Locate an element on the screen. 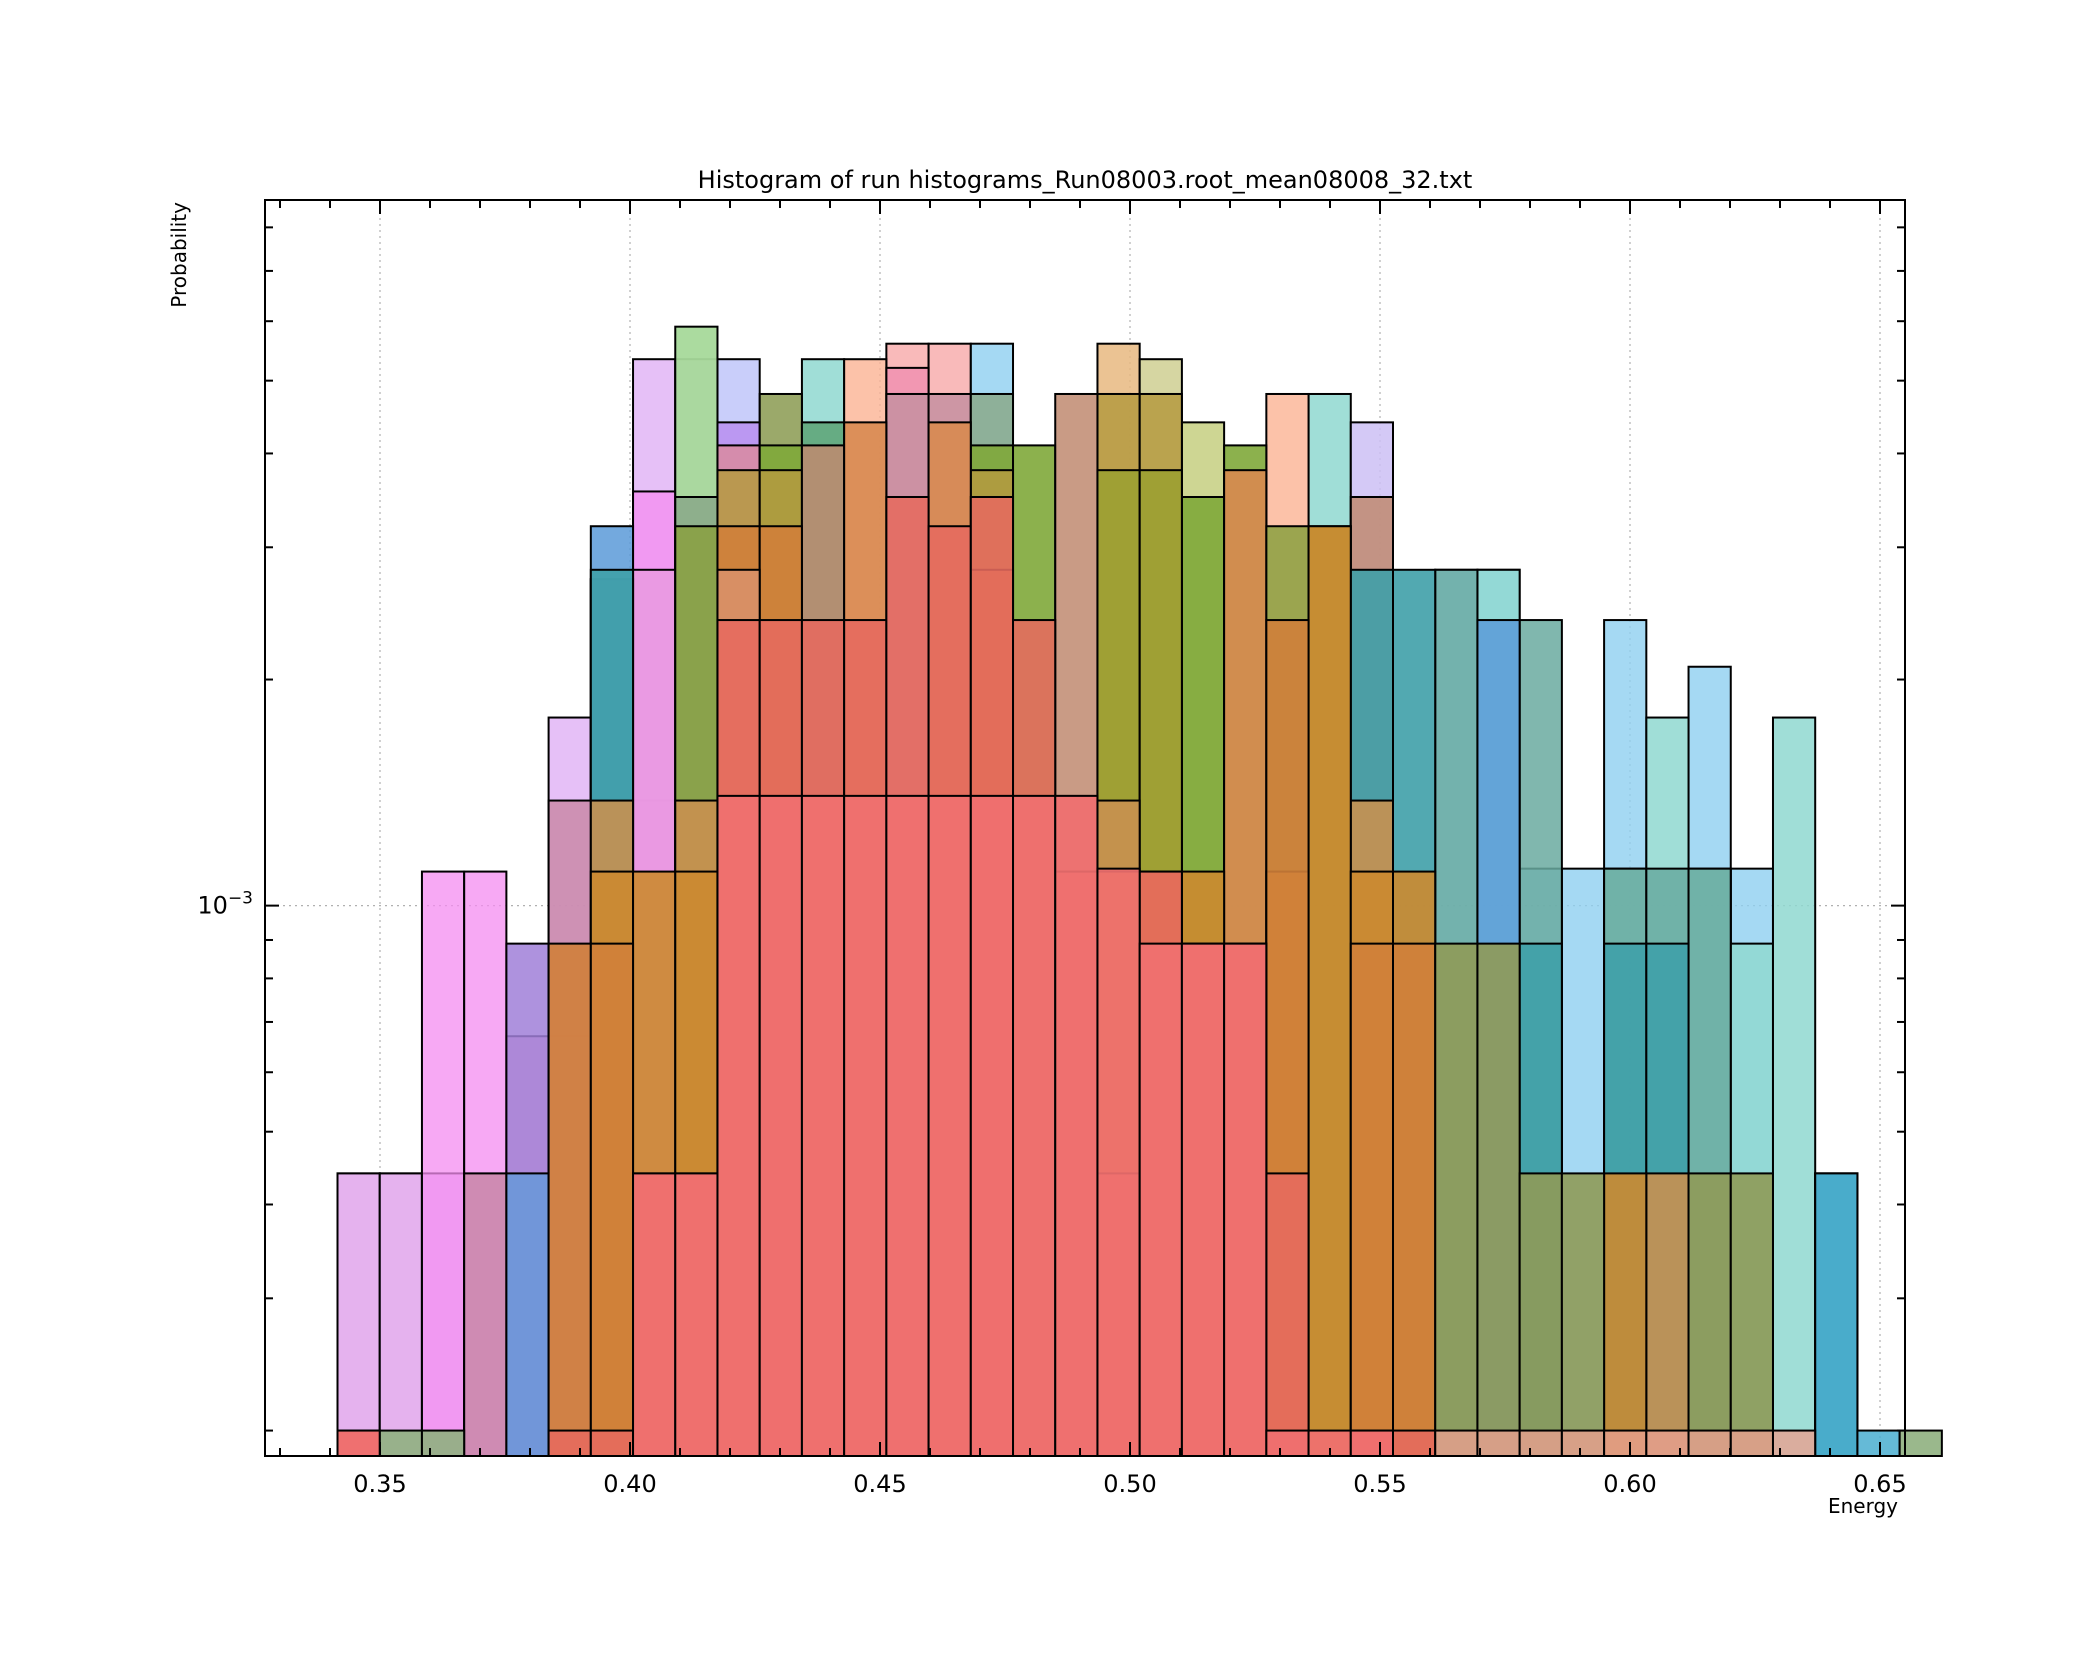  x-tick-label: 0.50 is located at coordinates (1129, 1484).